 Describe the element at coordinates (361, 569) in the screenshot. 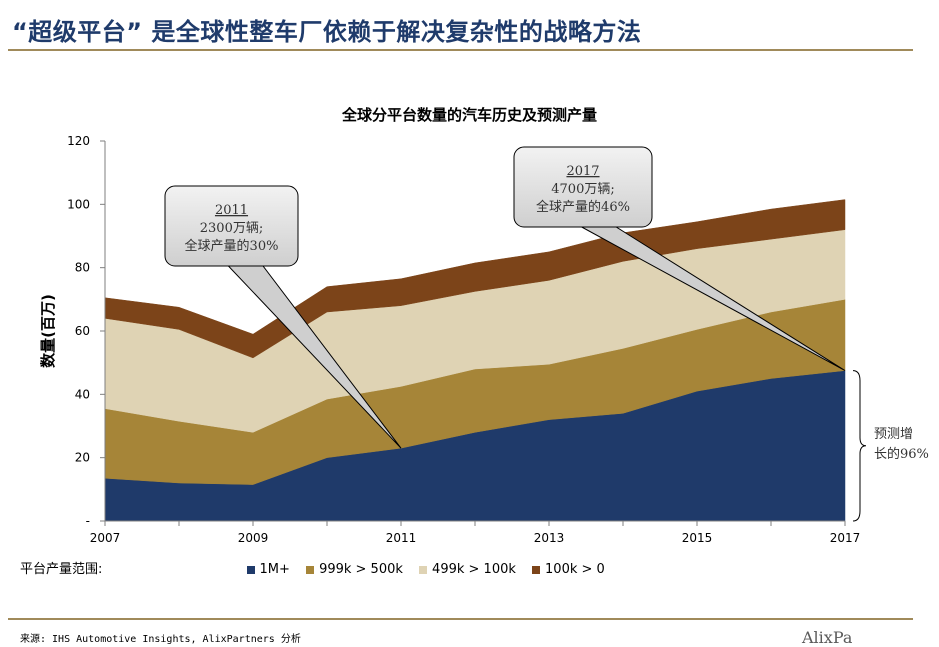

I see `legend-text: 999k > 500k` at that location.